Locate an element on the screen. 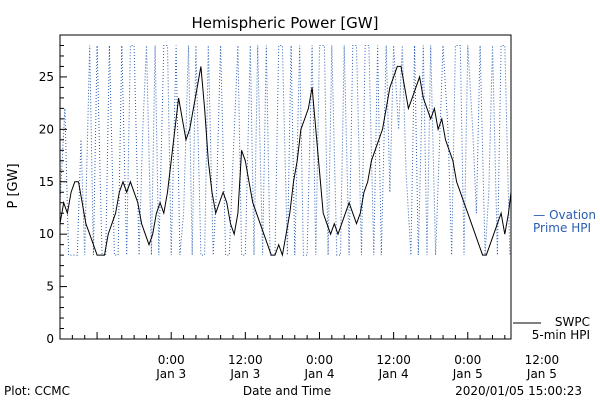  y-tick-label: 15 is located at coordinates (46, 182).